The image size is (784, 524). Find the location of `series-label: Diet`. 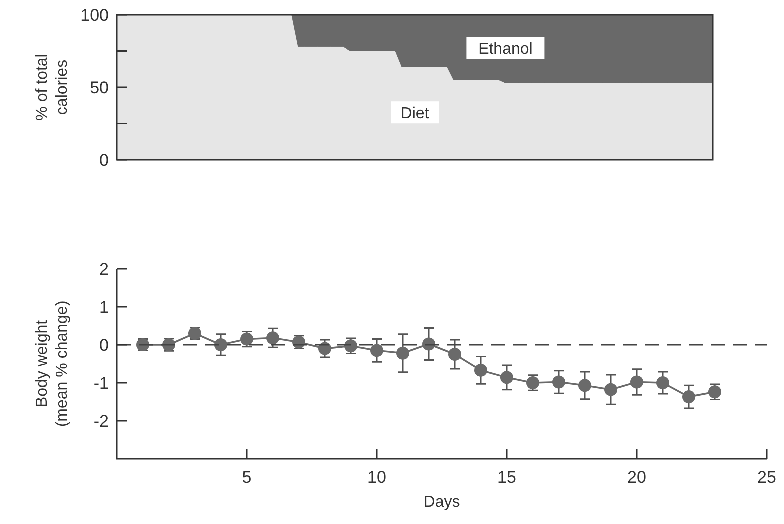

series-label: Diet is located at coordinates (415, 114).